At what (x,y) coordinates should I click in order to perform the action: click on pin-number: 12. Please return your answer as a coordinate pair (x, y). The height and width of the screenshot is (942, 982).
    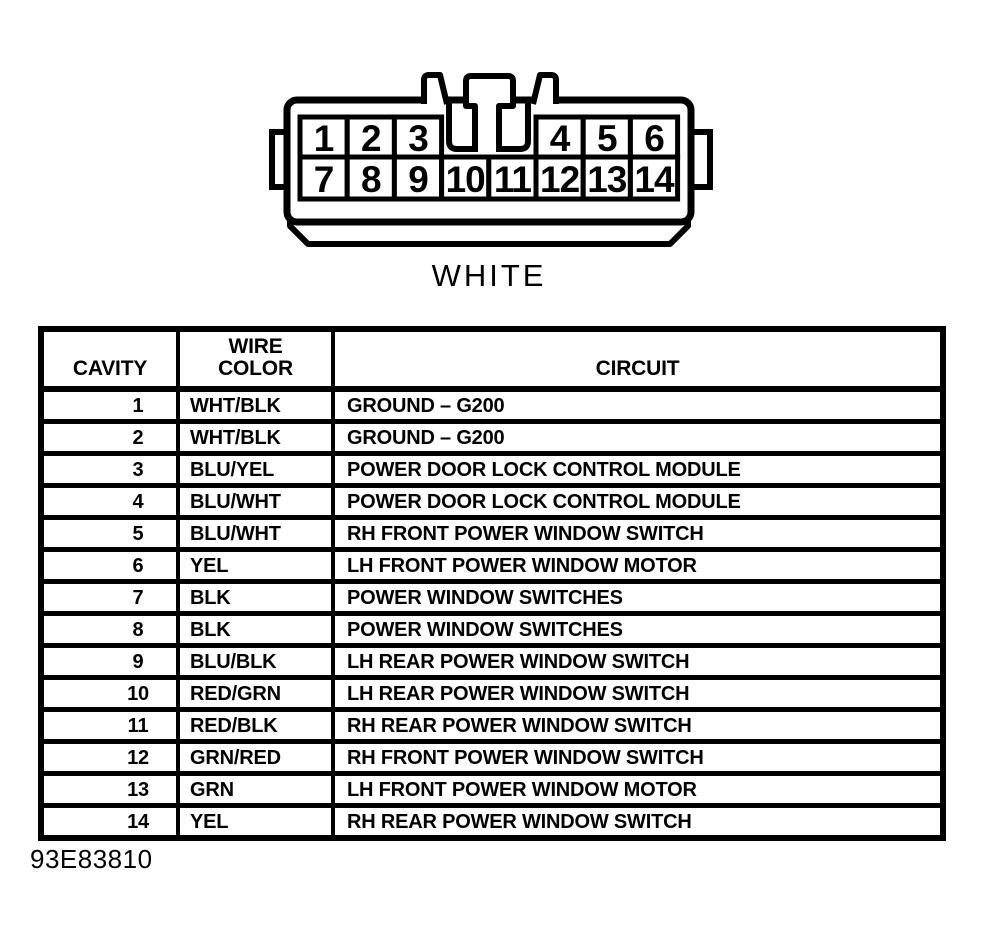
    Looking at the image, I should click on (560, 179).